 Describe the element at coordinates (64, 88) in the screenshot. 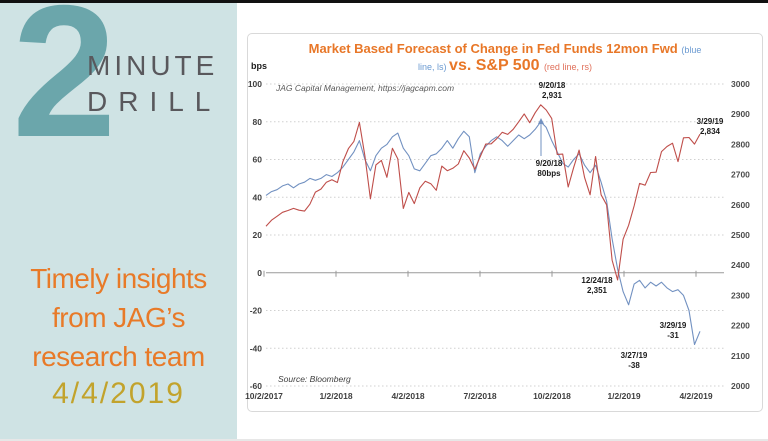

I see `brand-big-digit: 2` at that location.